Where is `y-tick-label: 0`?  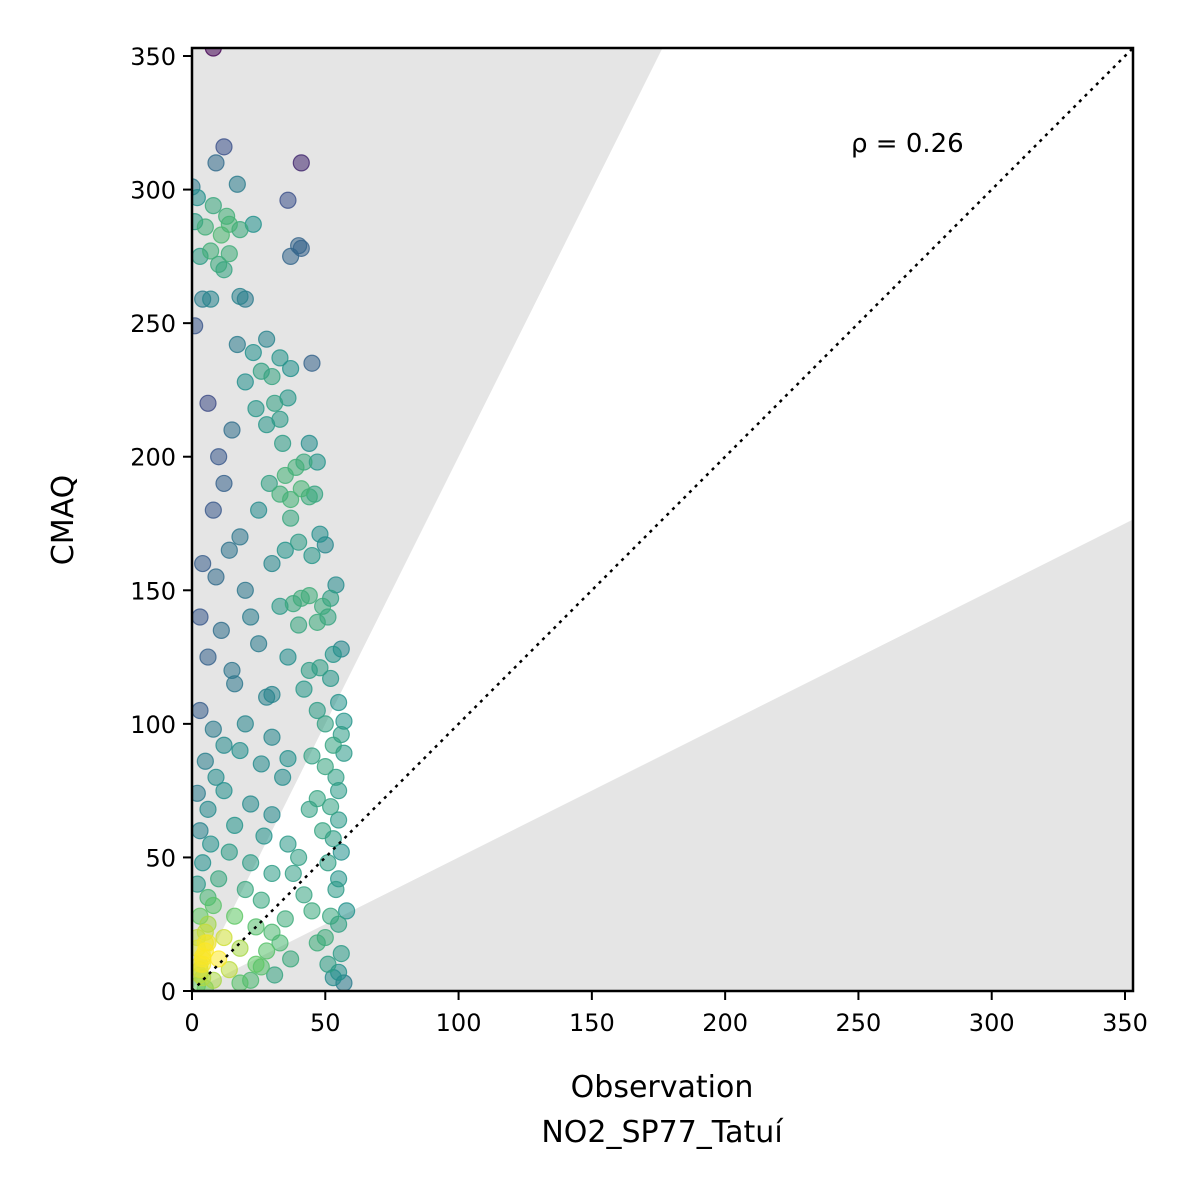 y-tick-label: 0 is located at coordinates (168, 992).